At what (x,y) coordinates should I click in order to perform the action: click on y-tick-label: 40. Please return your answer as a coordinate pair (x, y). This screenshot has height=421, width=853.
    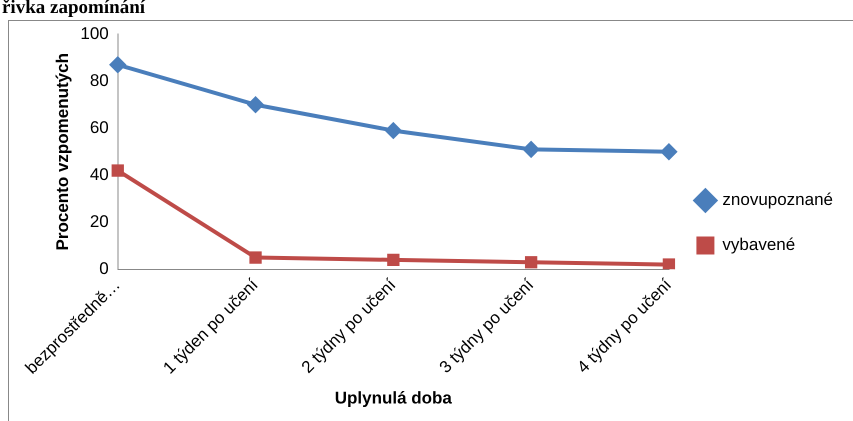
    Looking at the image, I should click on (99, 174).